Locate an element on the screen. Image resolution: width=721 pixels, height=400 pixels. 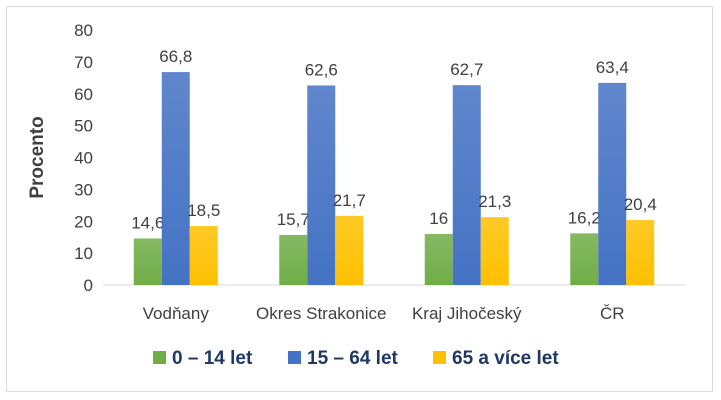
y-tick-label: 10 is located at coordinates (83, 253).